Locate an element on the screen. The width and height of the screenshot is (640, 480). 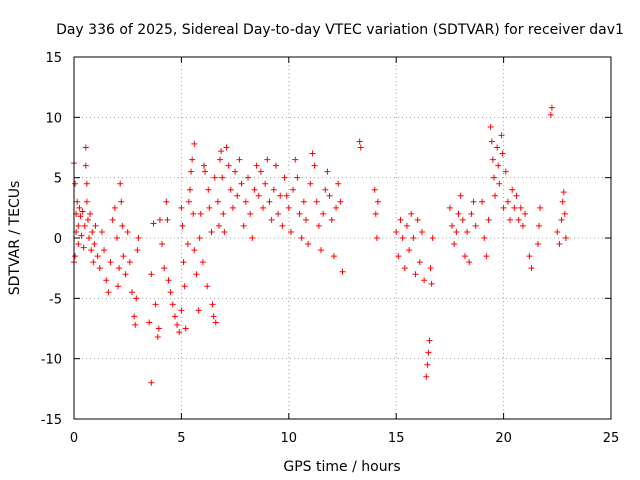
y-tick-label: -5 is located at coordinates (55, 299).